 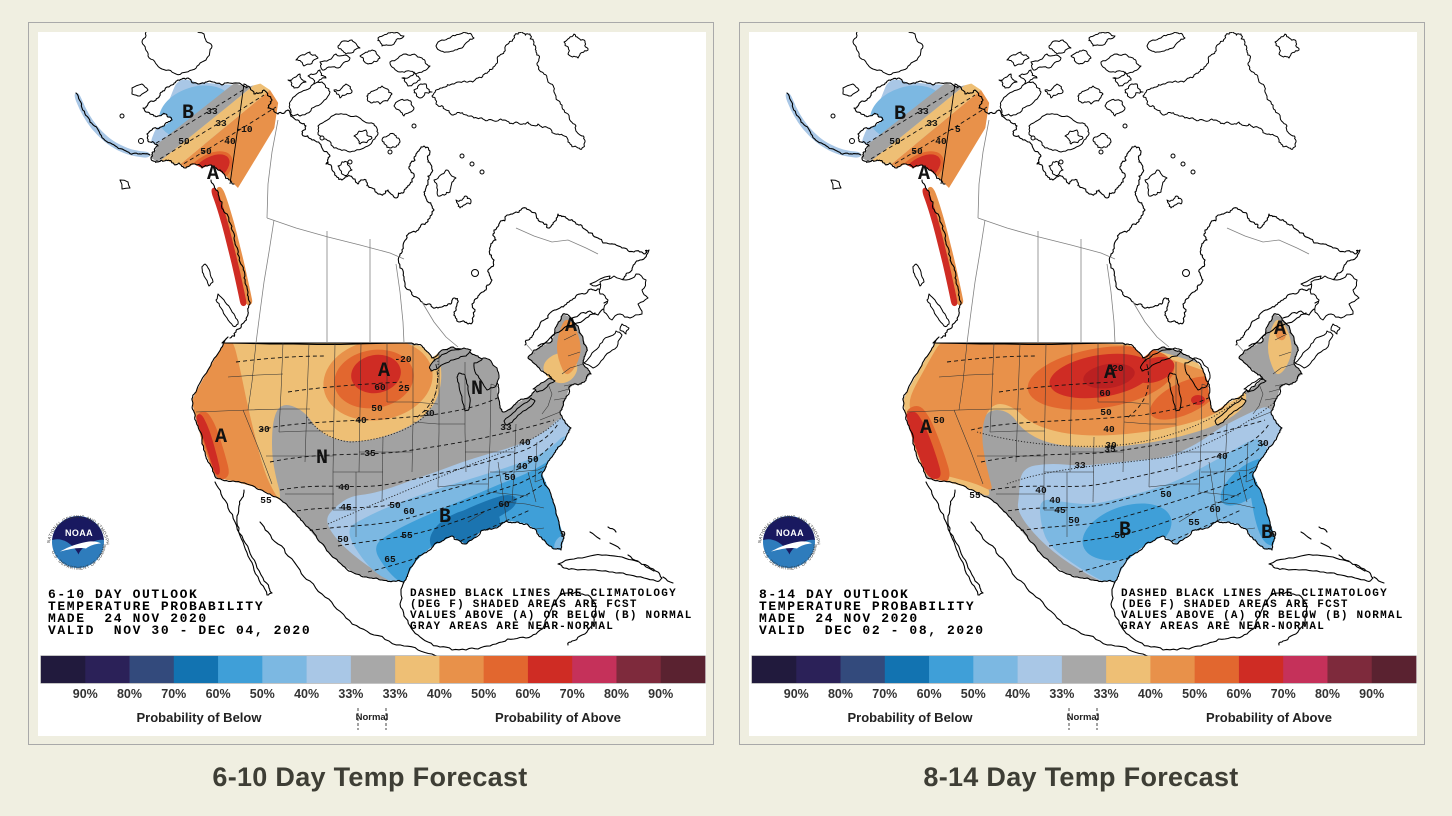 I want to click on svg-text: -10, so click(x=243, y=129).